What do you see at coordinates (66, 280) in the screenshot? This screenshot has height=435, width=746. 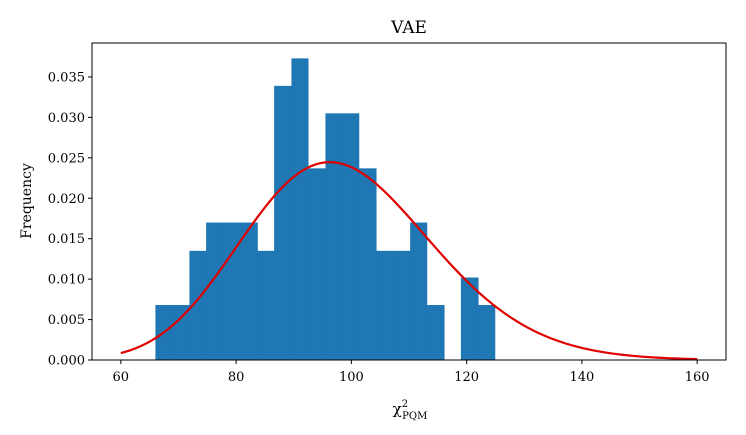 I see `y-tick-label-2: 0.010` at bounding box center [66, 280].